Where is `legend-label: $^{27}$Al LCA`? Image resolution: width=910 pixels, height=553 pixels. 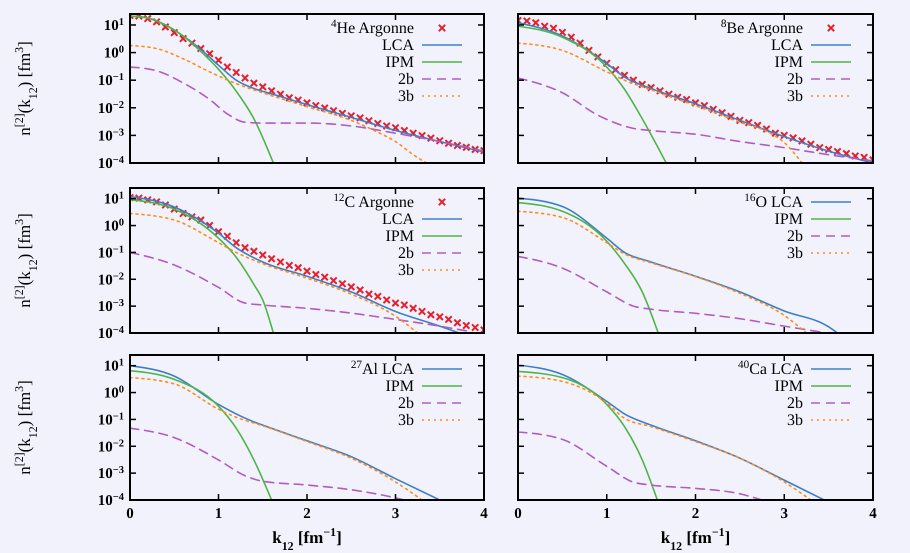
legend-label: $^{27}$Al LCA is located at coordinates (382, 368).